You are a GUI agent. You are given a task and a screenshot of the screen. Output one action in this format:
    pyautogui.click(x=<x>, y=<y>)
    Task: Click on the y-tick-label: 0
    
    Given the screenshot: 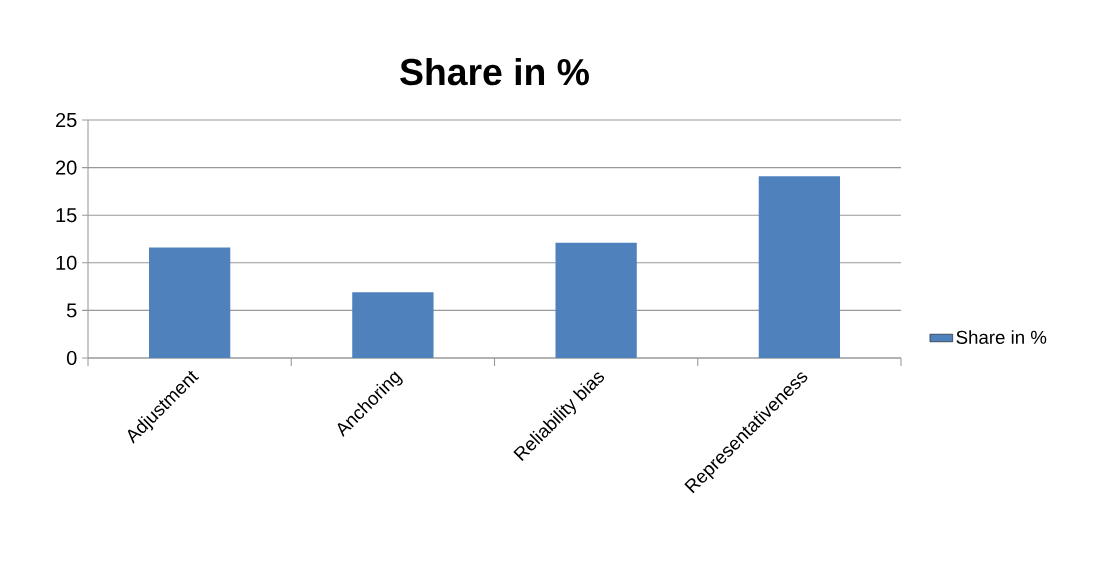 What is the action you would take?
    pyautogui.click(x=71, y=358)
    